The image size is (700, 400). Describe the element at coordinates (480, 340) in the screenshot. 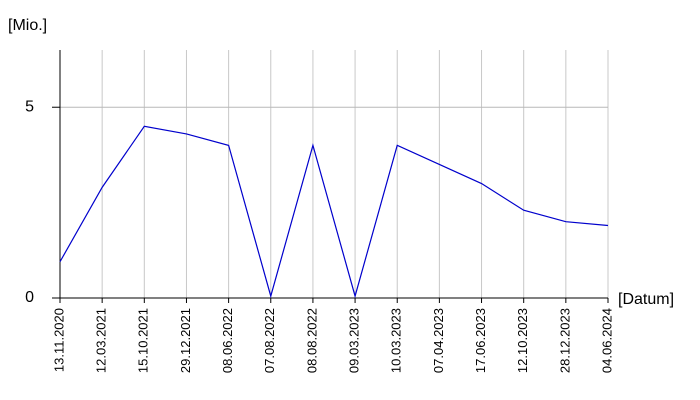

I see `x-tick-label: 17.06.2023` at that location.